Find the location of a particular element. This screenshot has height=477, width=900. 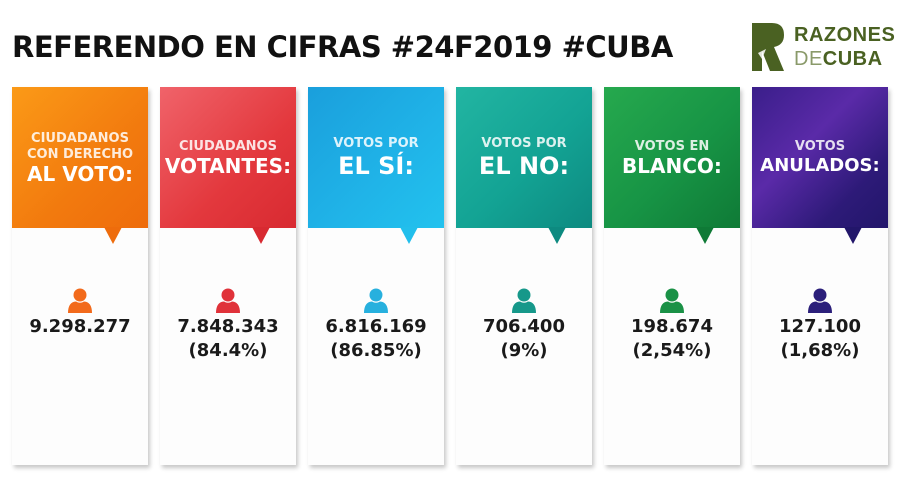

card-header: VOTOS EN BLANCO: is located at coordinates (672, 165).